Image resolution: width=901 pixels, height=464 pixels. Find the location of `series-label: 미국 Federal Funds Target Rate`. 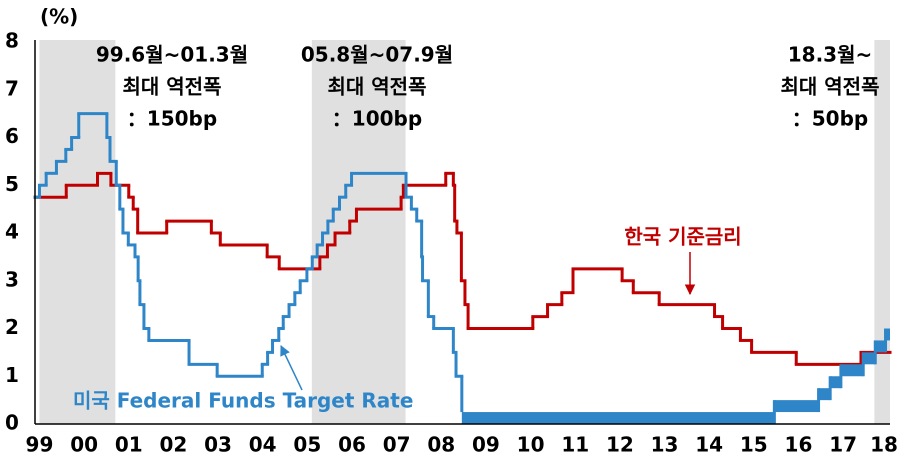

series-label: 미국 Federal Funds Target Rate is located at coordinates (243, 401).